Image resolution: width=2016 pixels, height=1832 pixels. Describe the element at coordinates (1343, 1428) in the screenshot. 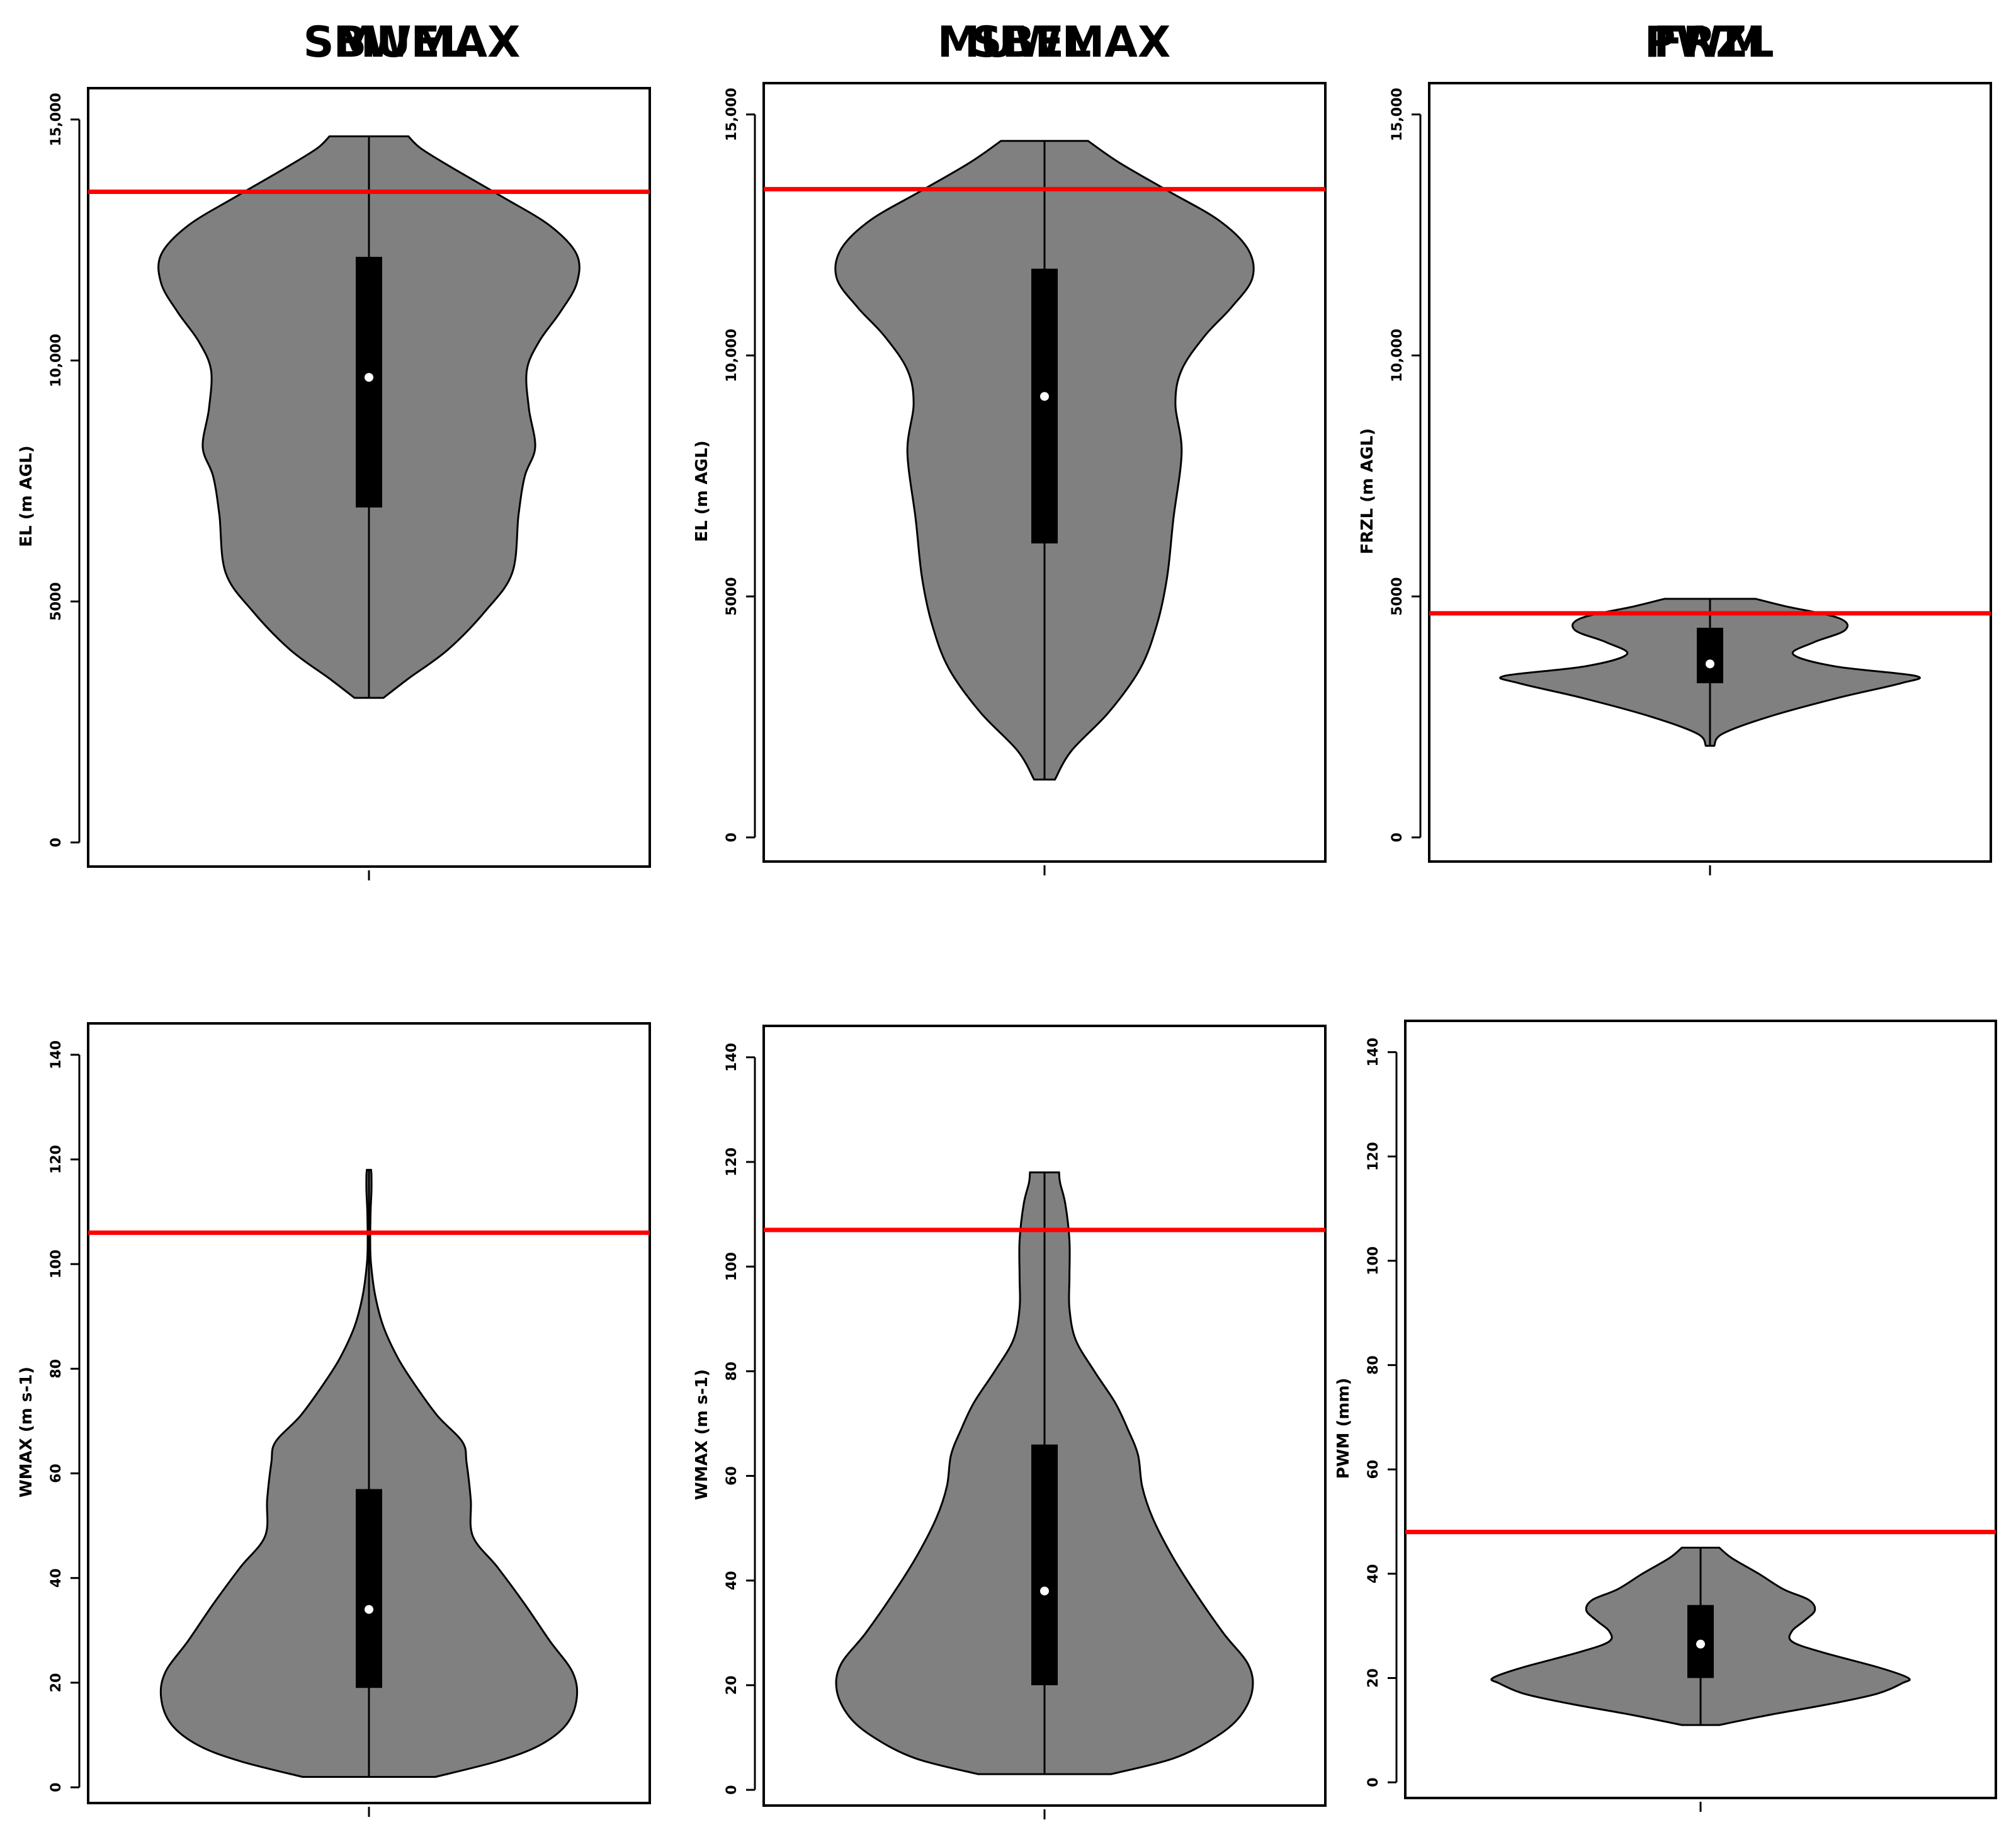

I see `y-axis-label: PWM (mm)` at that location.